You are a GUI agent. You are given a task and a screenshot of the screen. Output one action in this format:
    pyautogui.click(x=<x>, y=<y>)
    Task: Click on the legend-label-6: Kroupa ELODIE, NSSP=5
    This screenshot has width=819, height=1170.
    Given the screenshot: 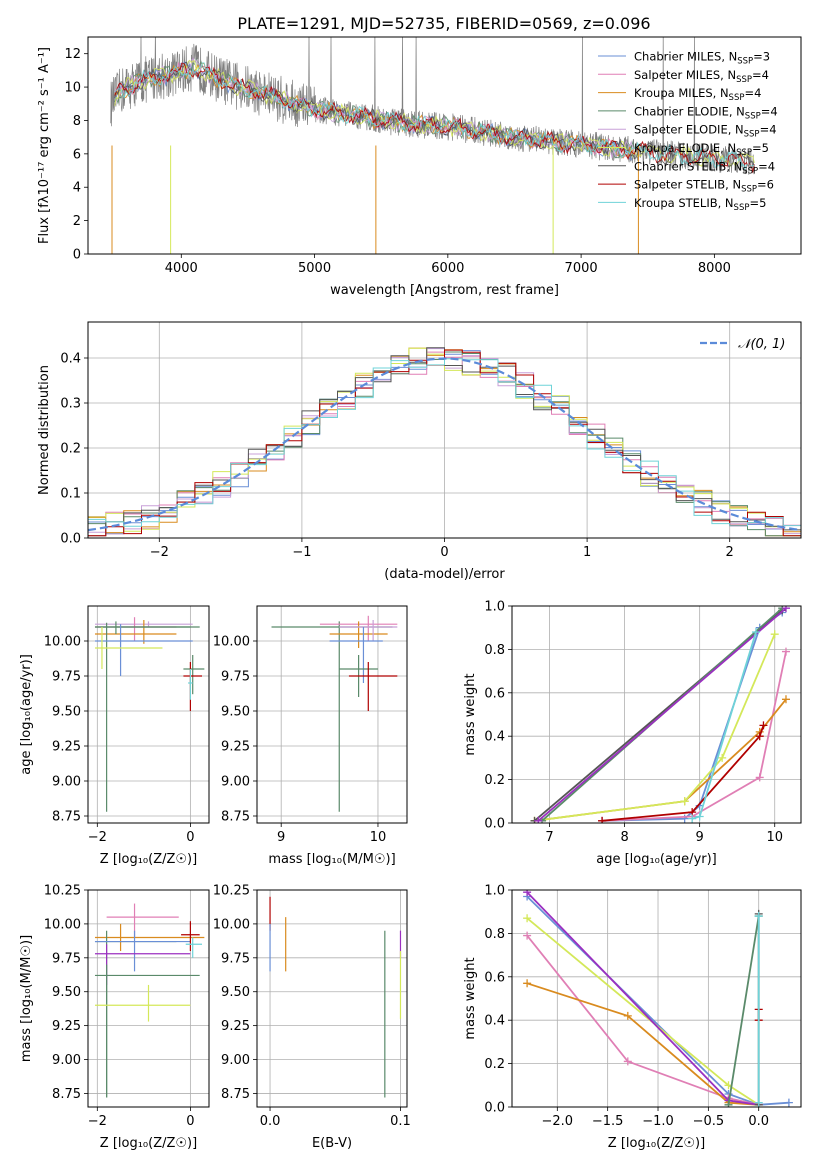 What is the action you would take?
    pyautogui.click(x=701, y=149)
    